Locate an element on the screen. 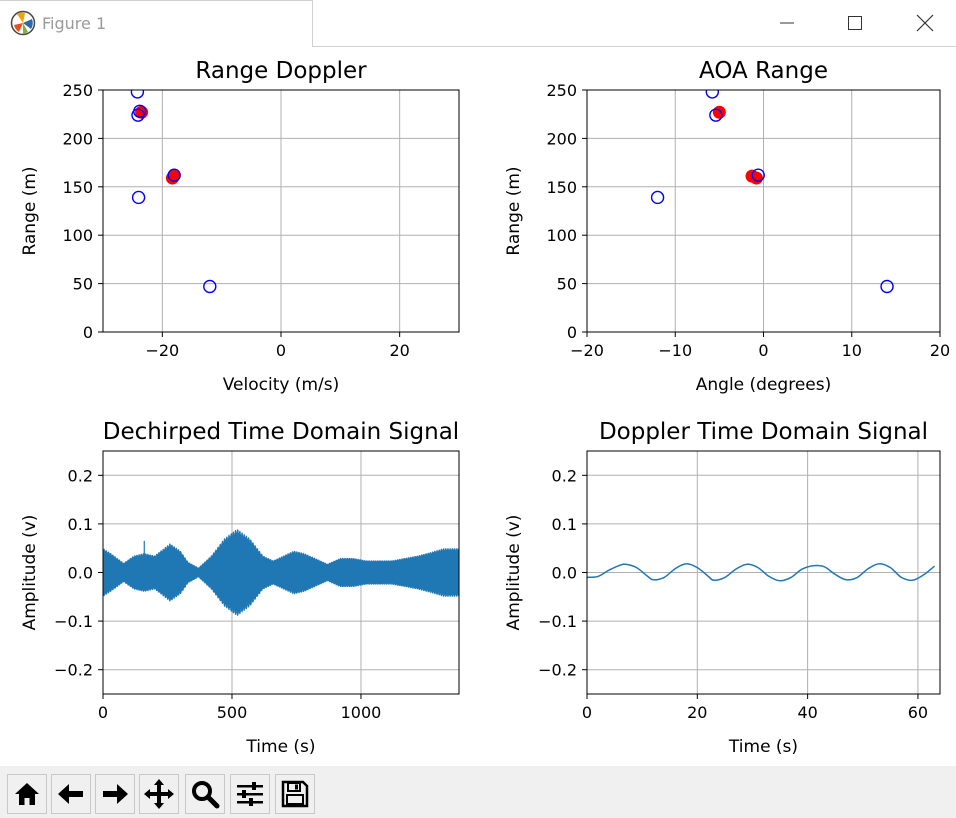 This screenshot has width=956, height=818. close-icon is located at coordinates (925, 23).